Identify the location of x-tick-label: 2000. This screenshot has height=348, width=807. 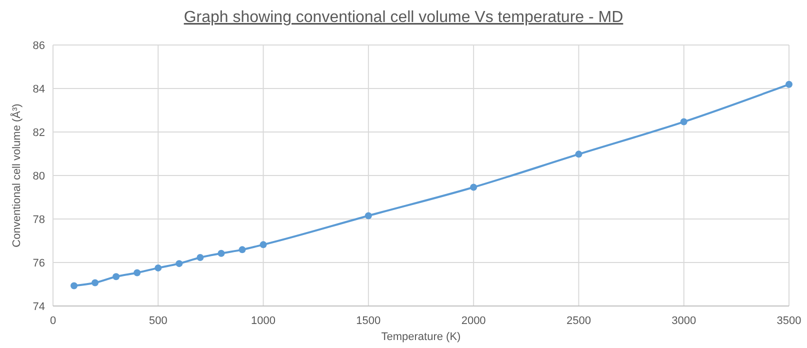
(473, 321).